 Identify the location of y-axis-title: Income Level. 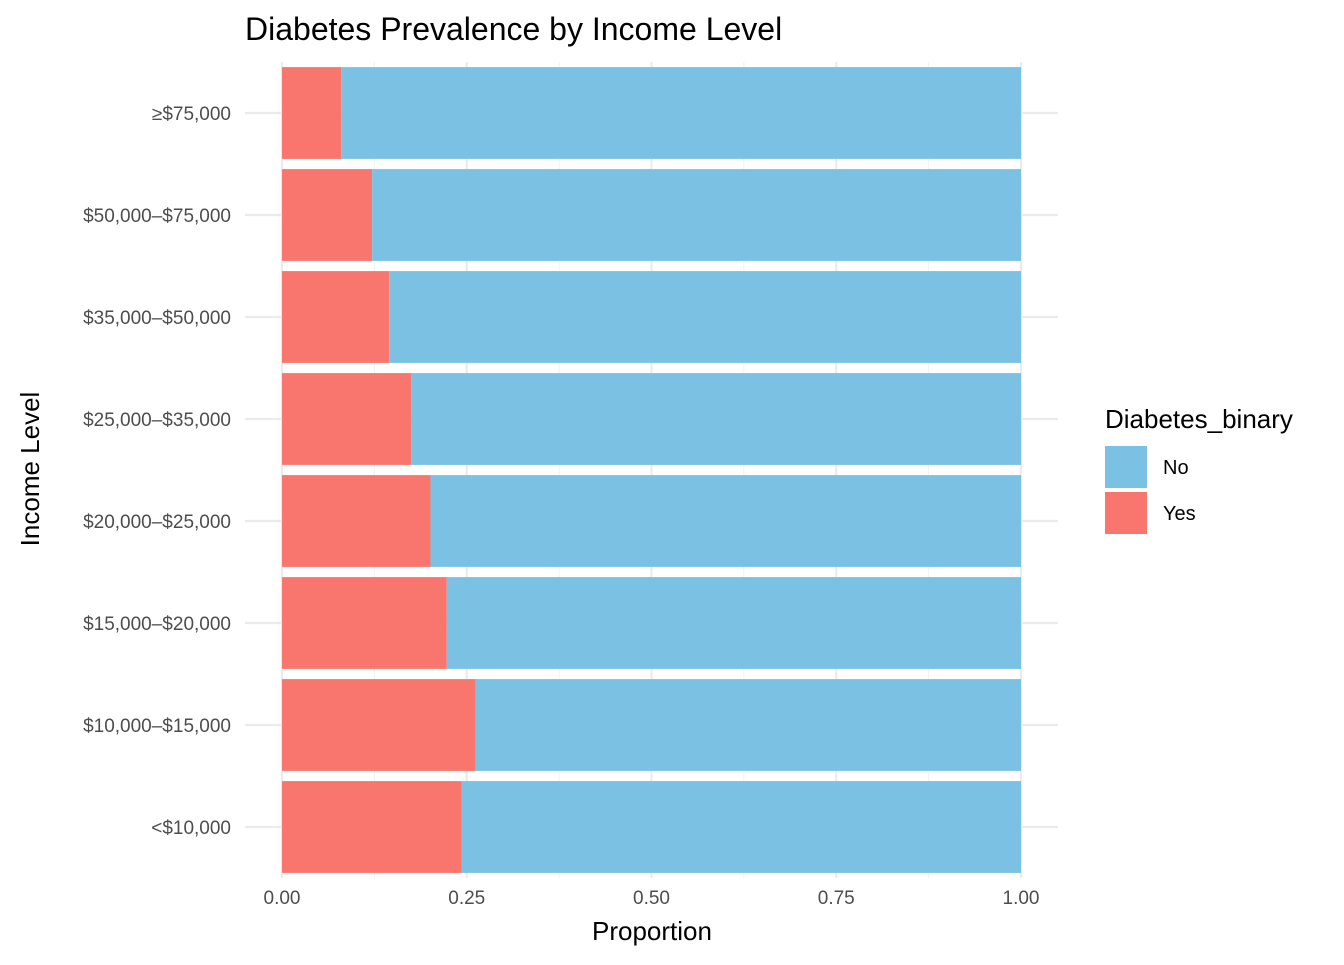
(30, 469).